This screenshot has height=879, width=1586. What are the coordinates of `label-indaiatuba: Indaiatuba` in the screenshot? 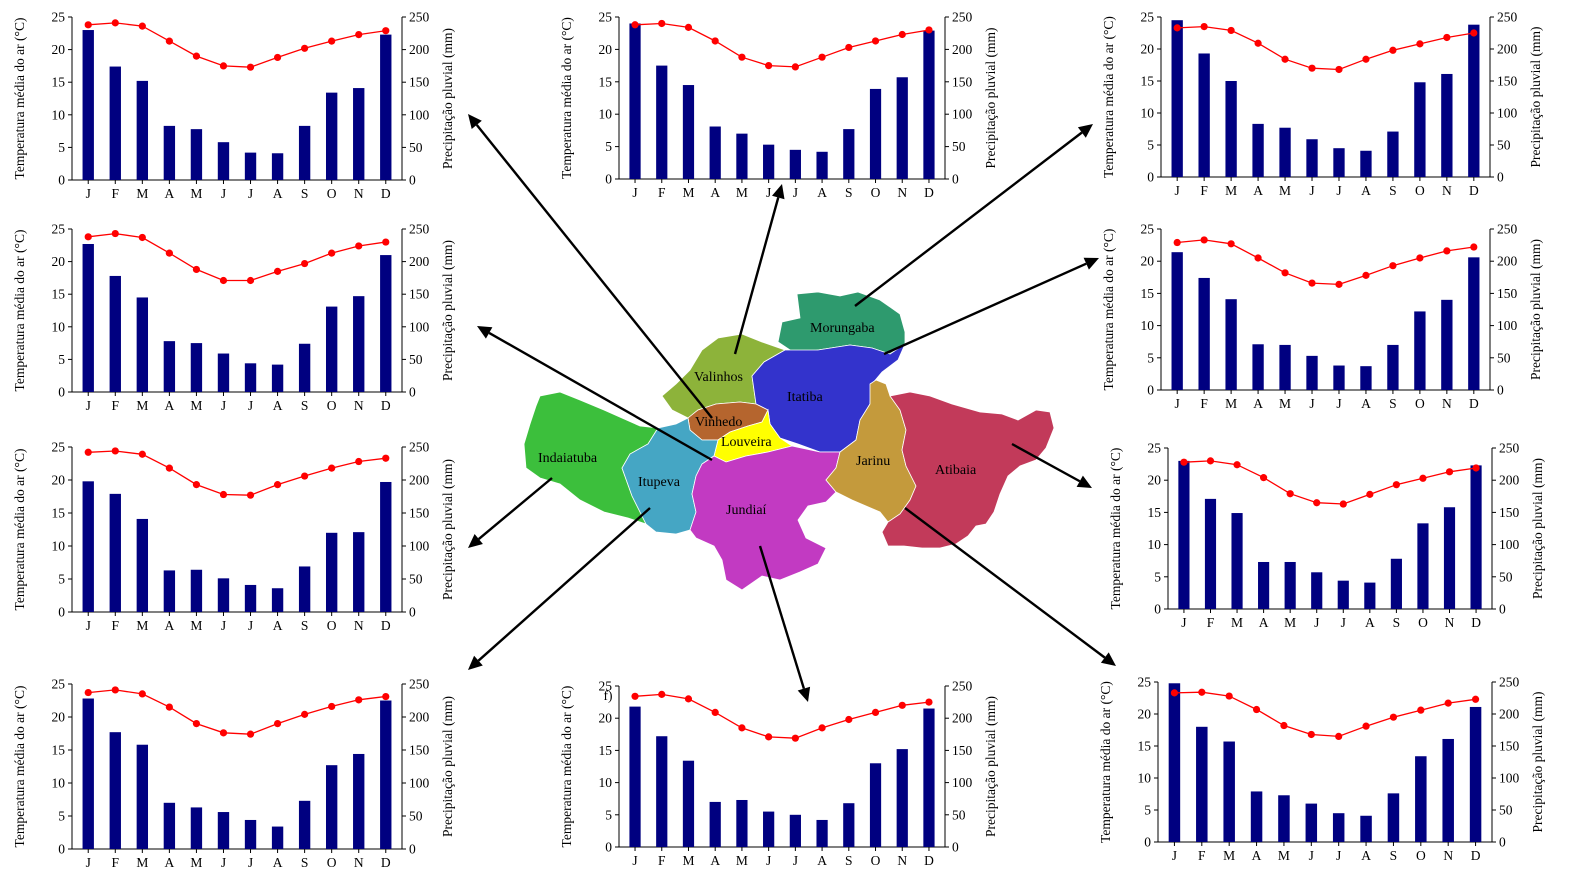 It's located at (568, 458).